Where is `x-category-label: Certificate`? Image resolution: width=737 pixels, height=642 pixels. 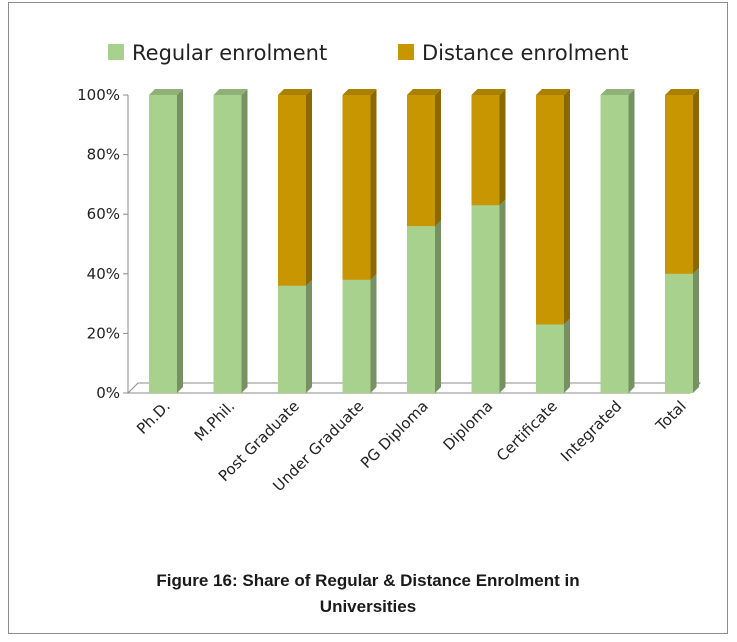 x-category-label: Certificate is located at coordinates (527, 431).